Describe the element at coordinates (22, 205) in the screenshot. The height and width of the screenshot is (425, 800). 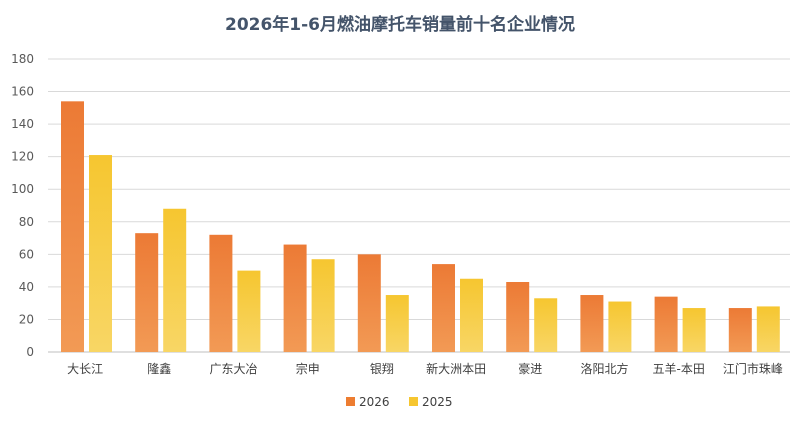
I see `y-axis-ticks: 0 20 40 60 80 100 120 140 160 180` at that location.